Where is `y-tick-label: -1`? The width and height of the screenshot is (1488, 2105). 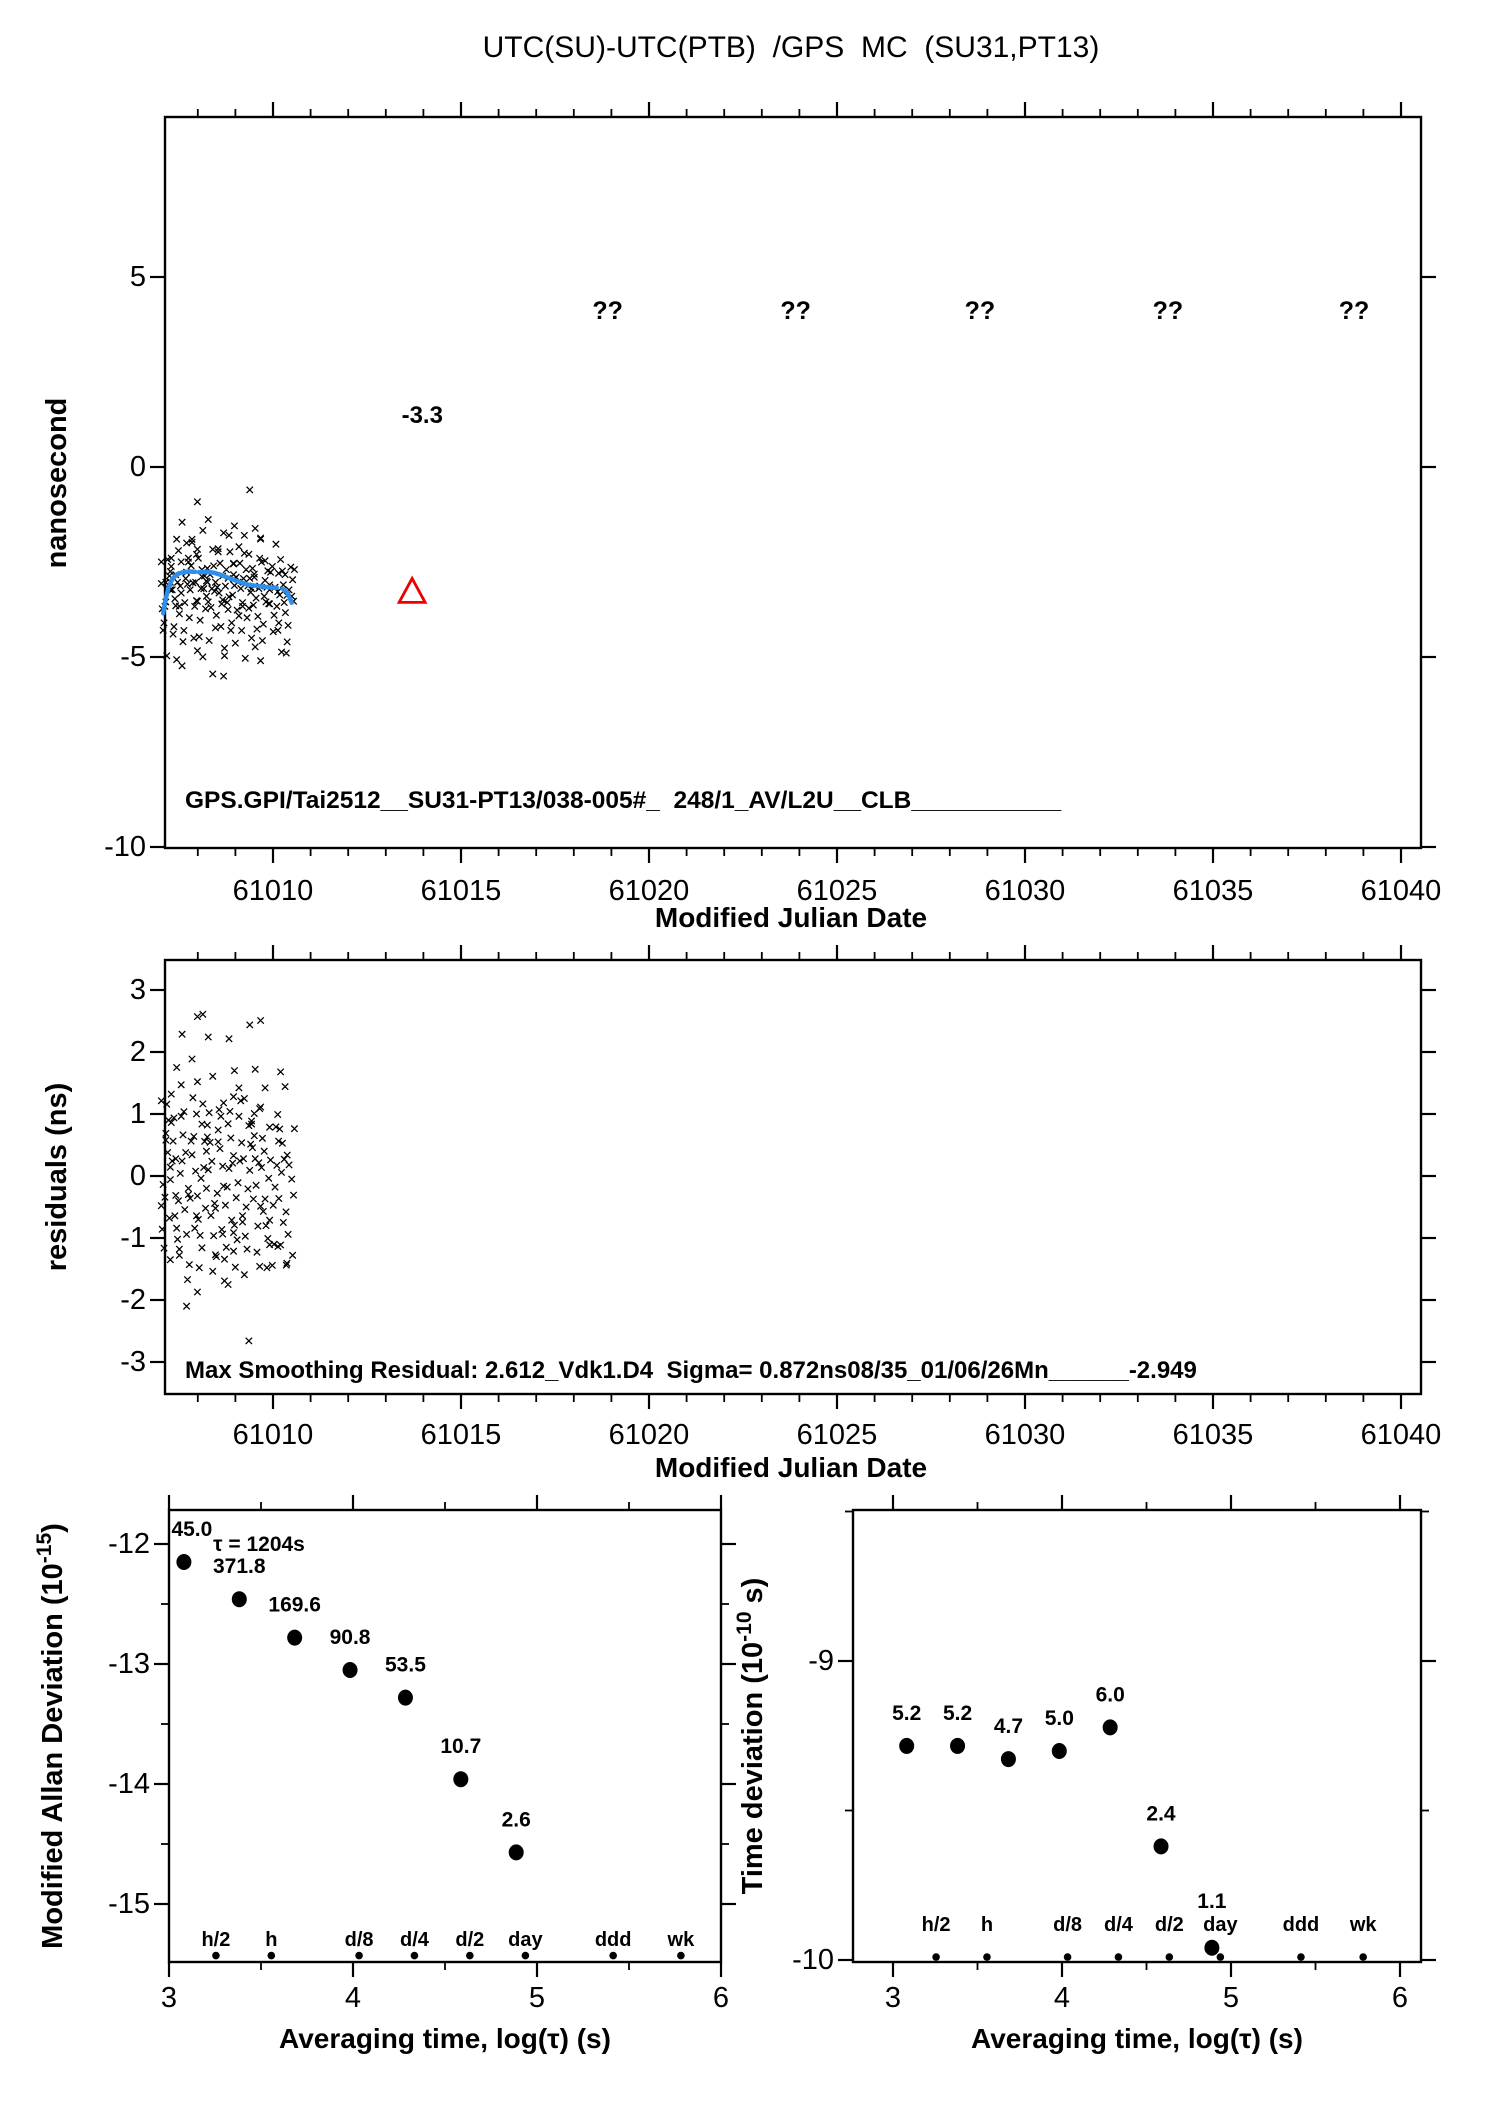
y-tick-label: -1 is located at coordinates (133, 1238).